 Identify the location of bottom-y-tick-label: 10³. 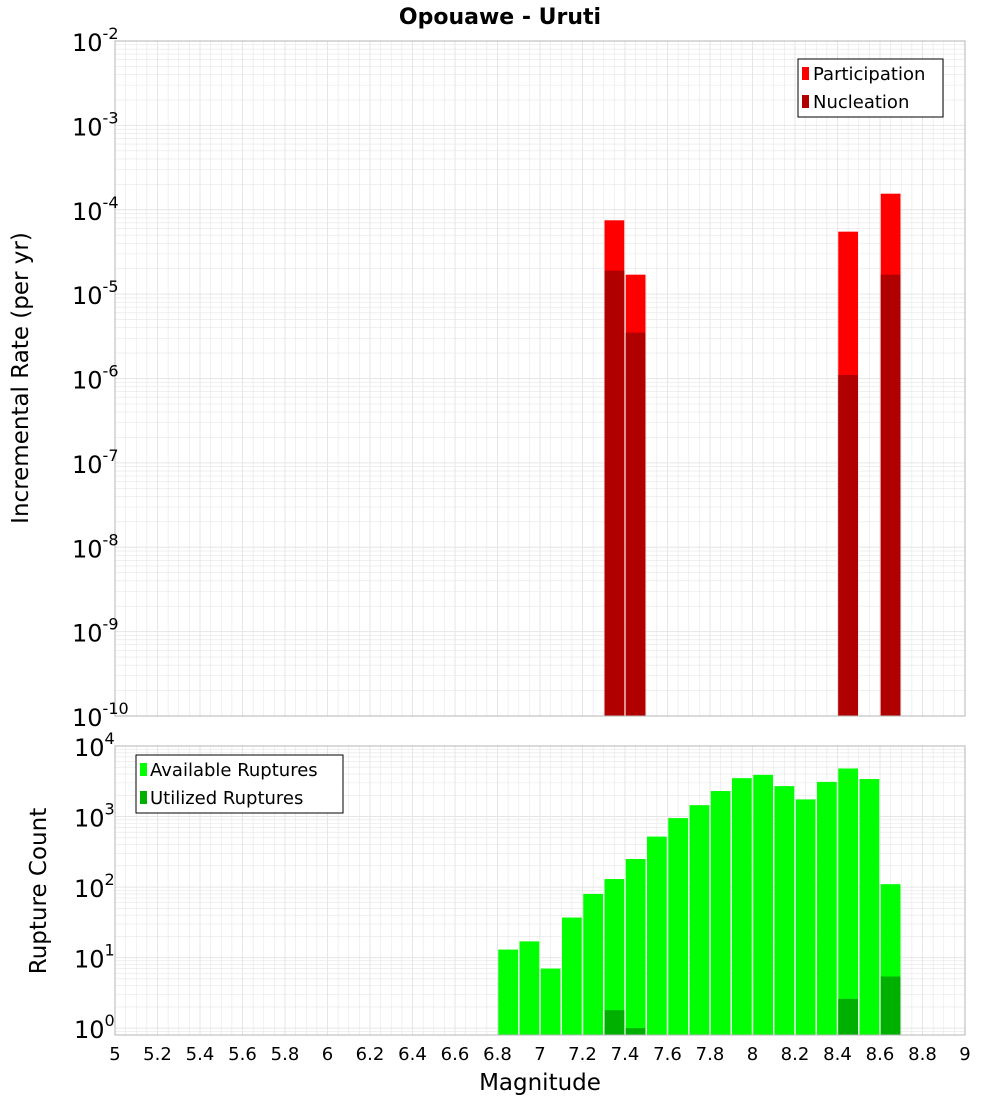
(94, 816).